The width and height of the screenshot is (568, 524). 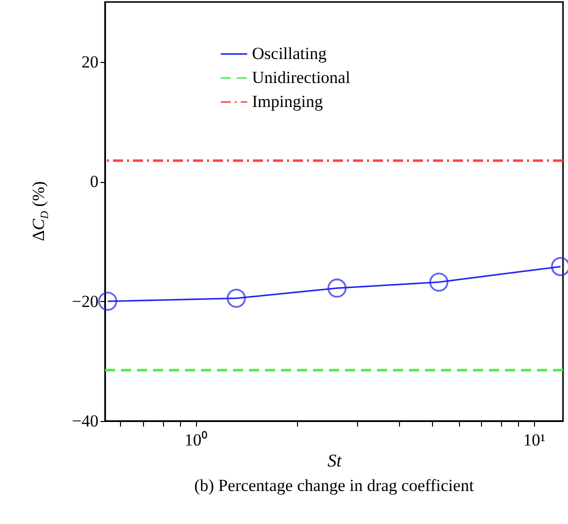 I want to click on text: (b) Percentage change in drag coefficient, so click(x=334, y=485).